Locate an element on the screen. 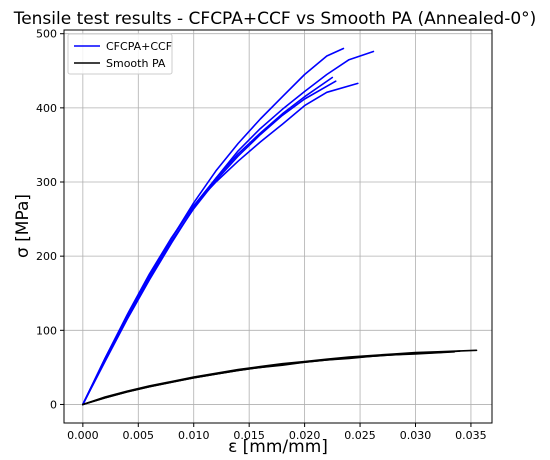  x-tick-label: 0.015 is located at coordinates (249, 435).